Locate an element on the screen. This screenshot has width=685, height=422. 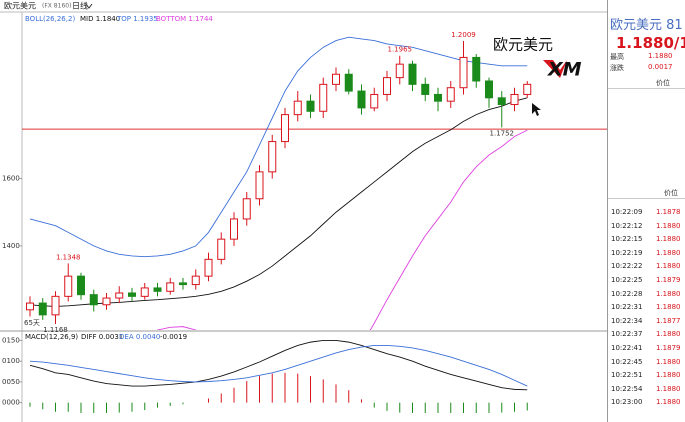
diff-line is located at coordinates (278, 365).